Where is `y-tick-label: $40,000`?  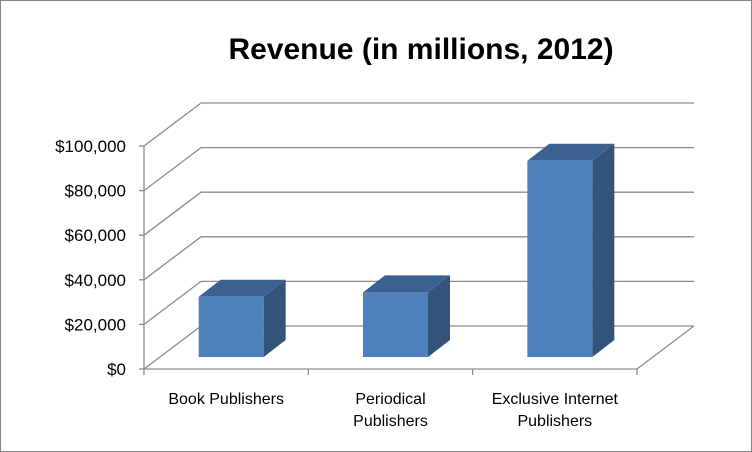
y-tick-label: $40,000 is located at coordinates (95, 280).